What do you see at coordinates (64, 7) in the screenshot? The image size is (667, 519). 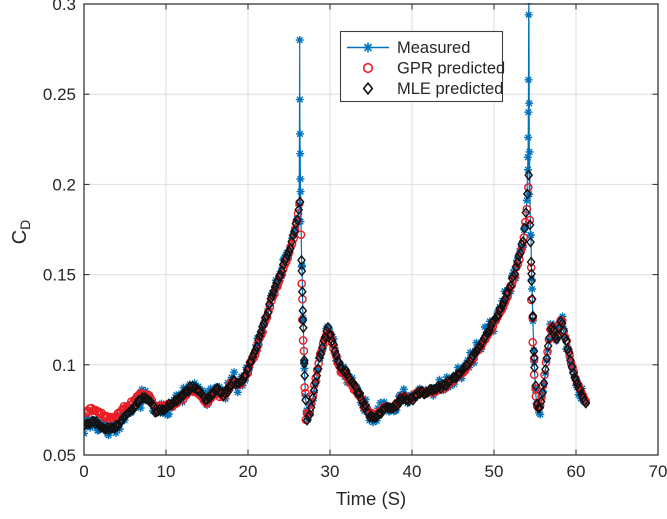 I see `y-tick-label: 0.3` at bounding box center [64, 7].